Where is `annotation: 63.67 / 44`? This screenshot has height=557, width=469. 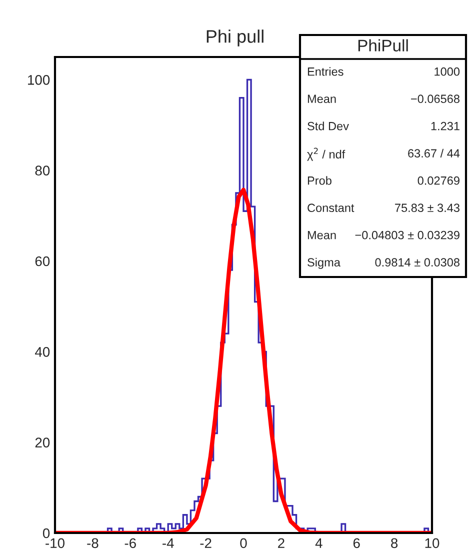 annotation: 63.67 / 44 is located at coordinates (434, 153).